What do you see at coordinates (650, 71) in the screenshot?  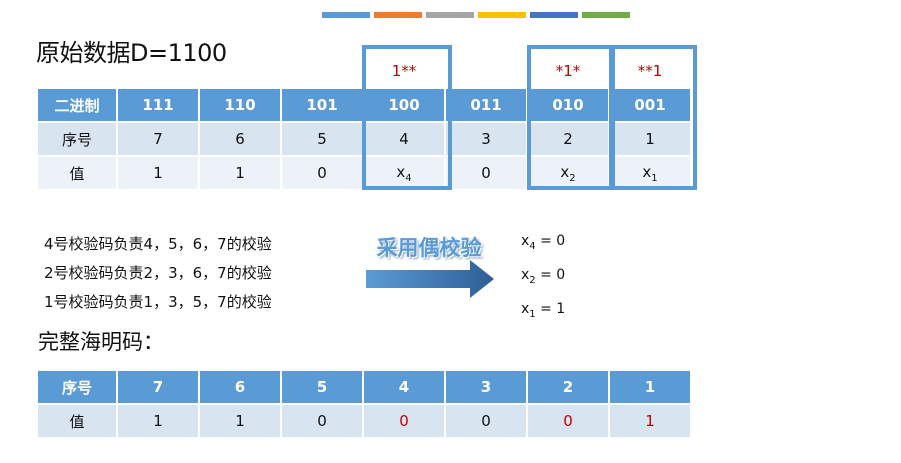 I see `parity-marker-1: **1` at bounding box center [650, 71].